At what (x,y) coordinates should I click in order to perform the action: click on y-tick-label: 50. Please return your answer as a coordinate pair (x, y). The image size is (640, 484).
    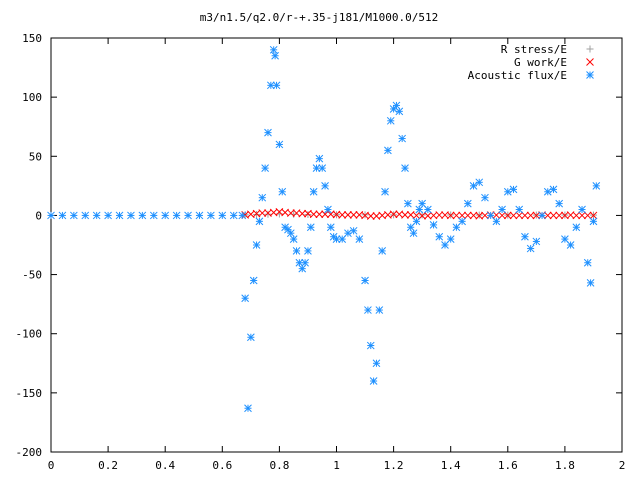
    Looking at the image, I should click on (35, 156).